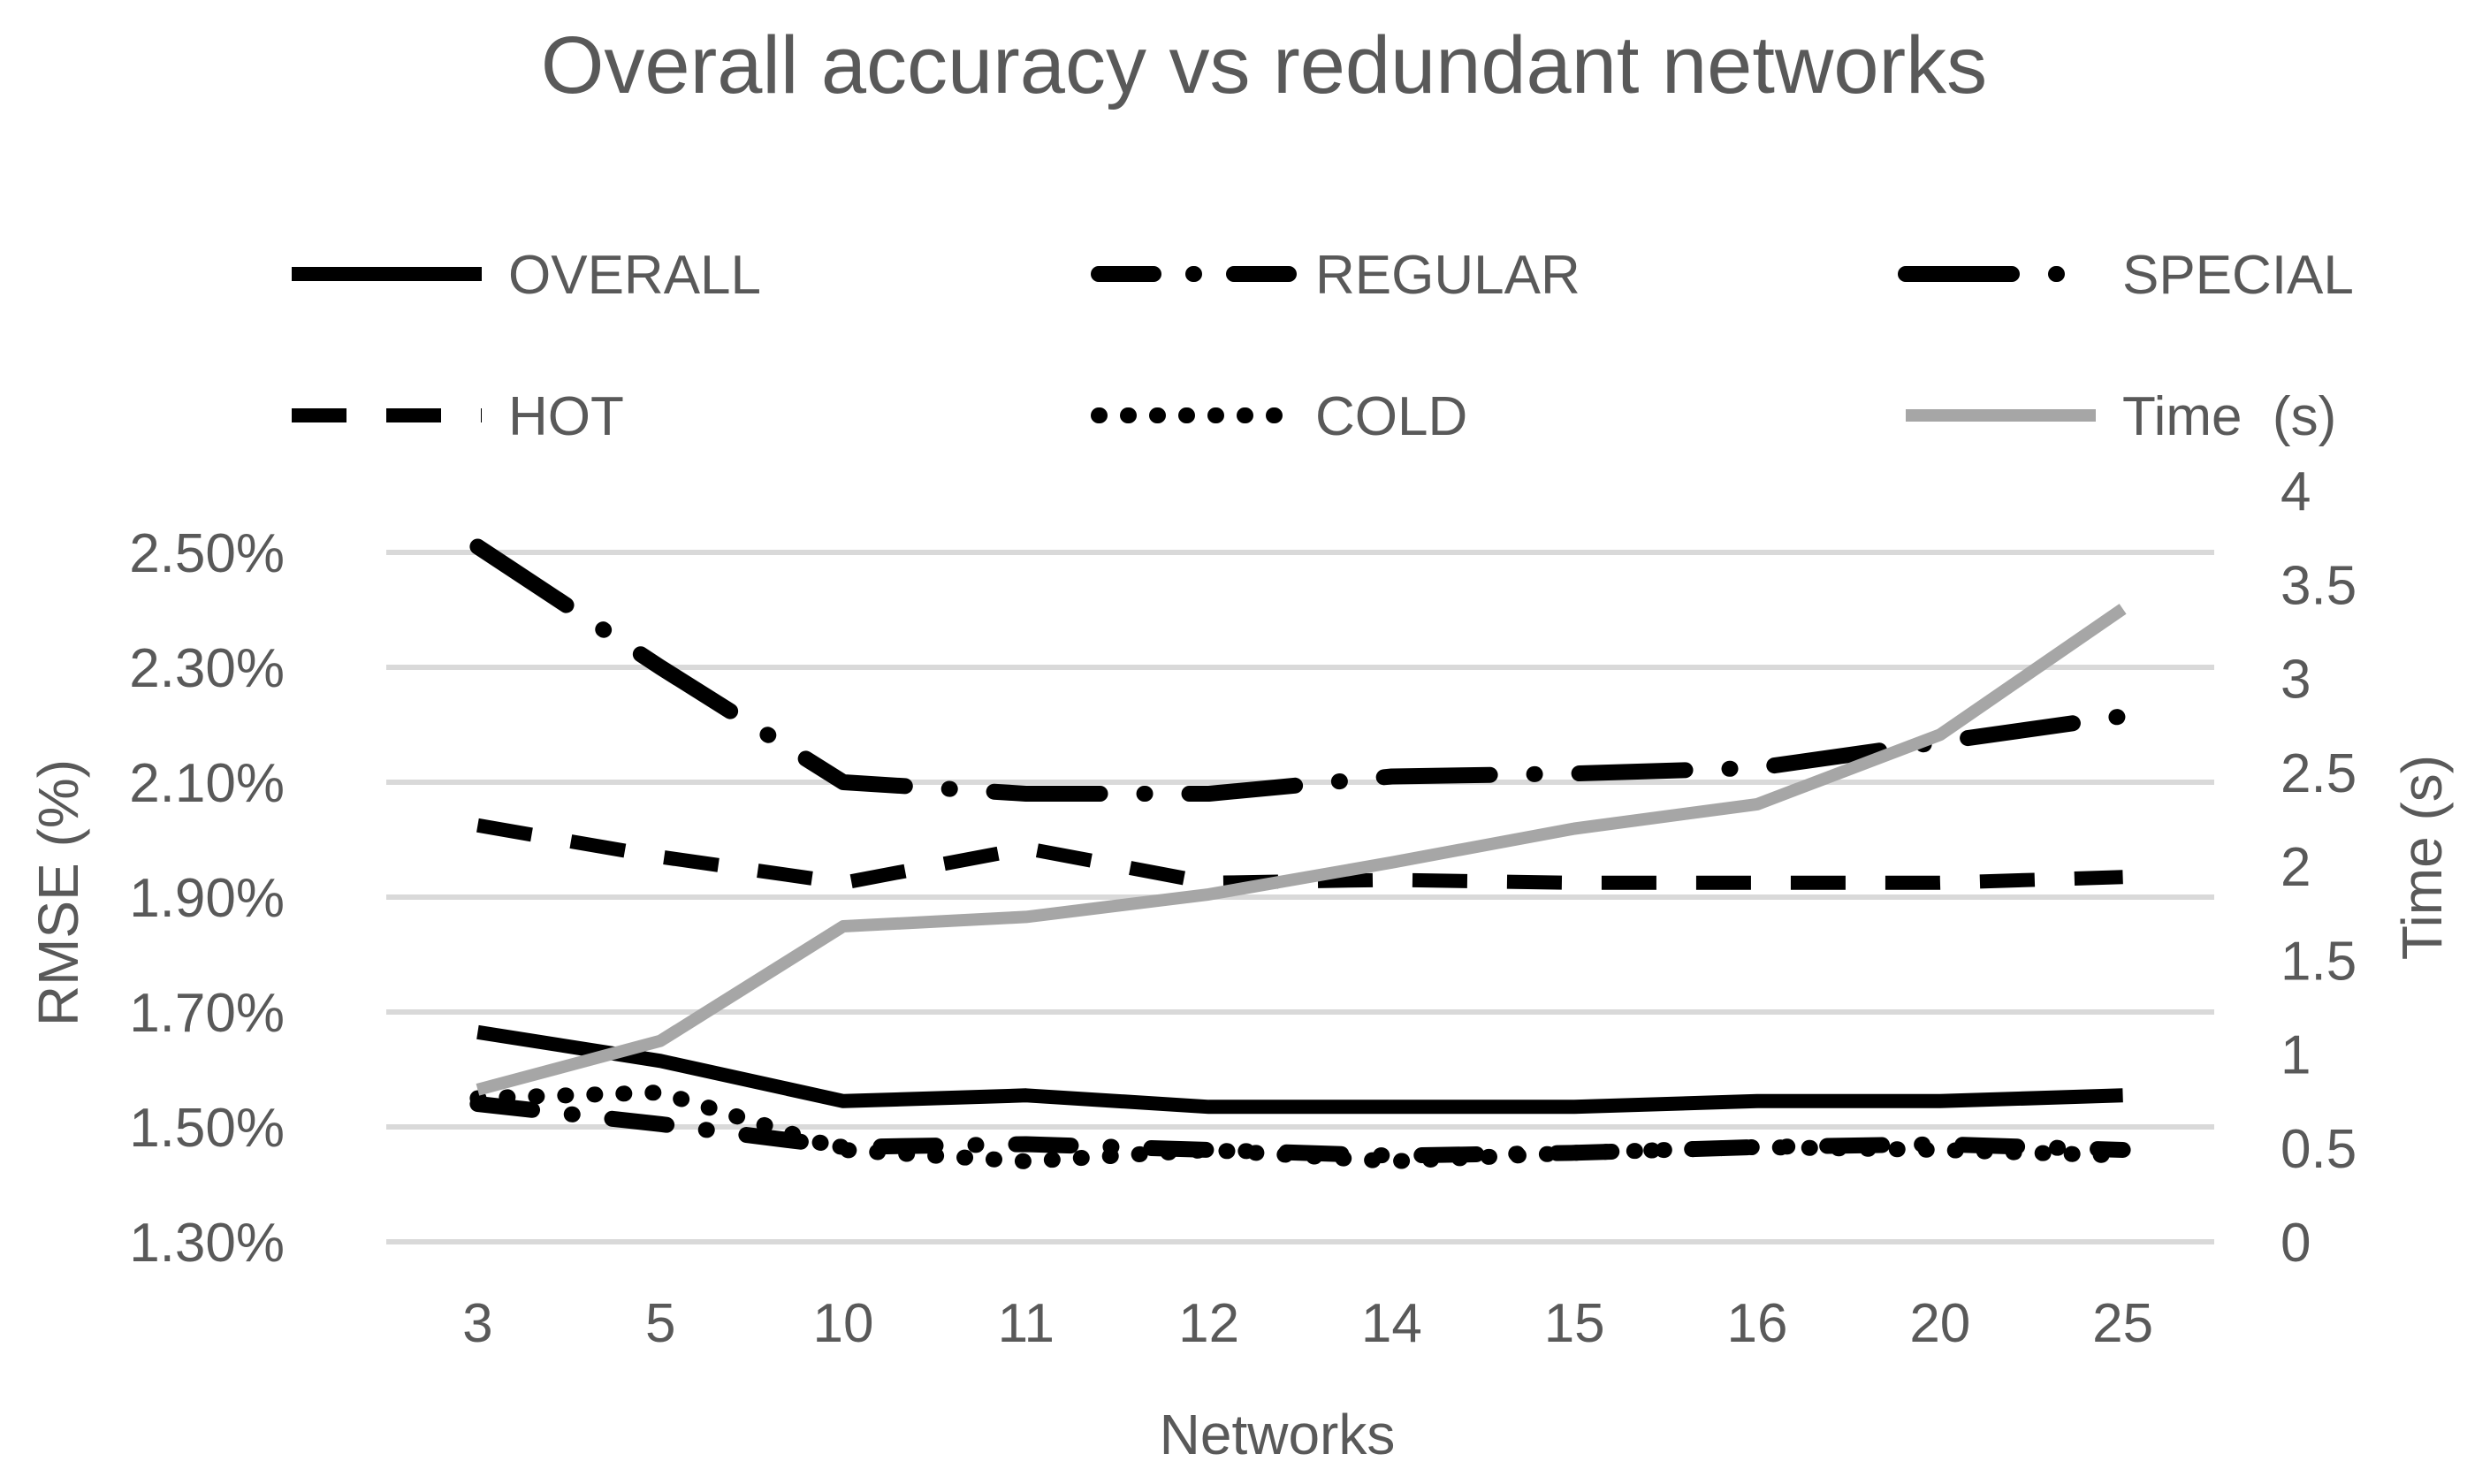 The height and width of the screenshot is (1484, 2490). Describe the element at coordinates (1300, 670) in the screenshot. I see `series-line-special` at that location.